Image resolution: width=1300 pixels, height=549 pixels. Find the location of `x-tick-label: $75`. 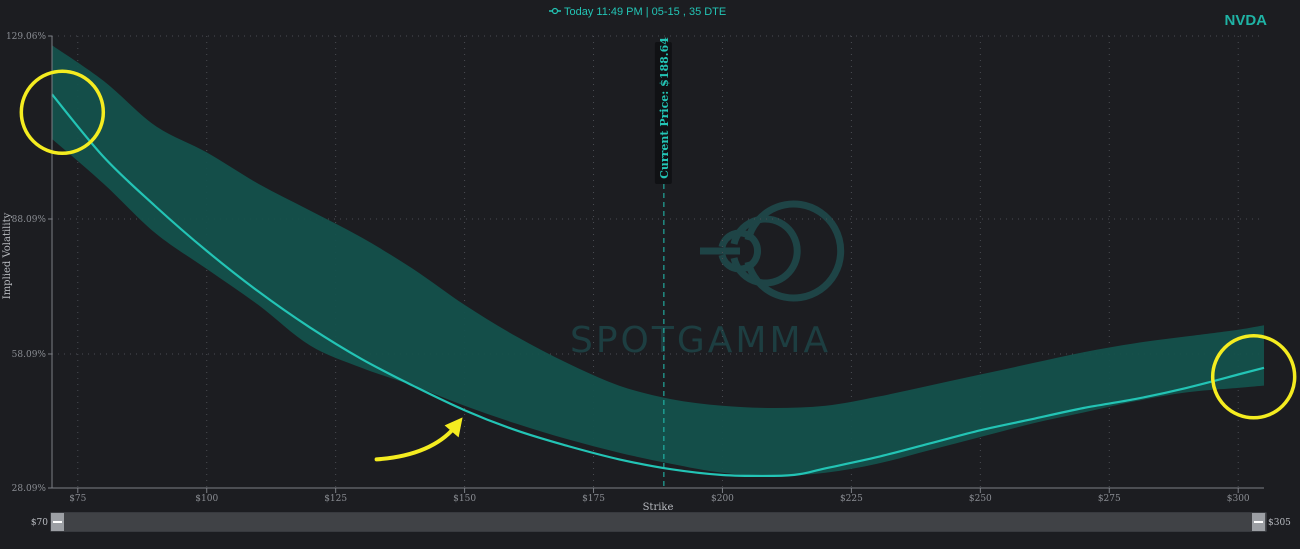

x-tick-label: $75 is located at coordinates (77, 499).